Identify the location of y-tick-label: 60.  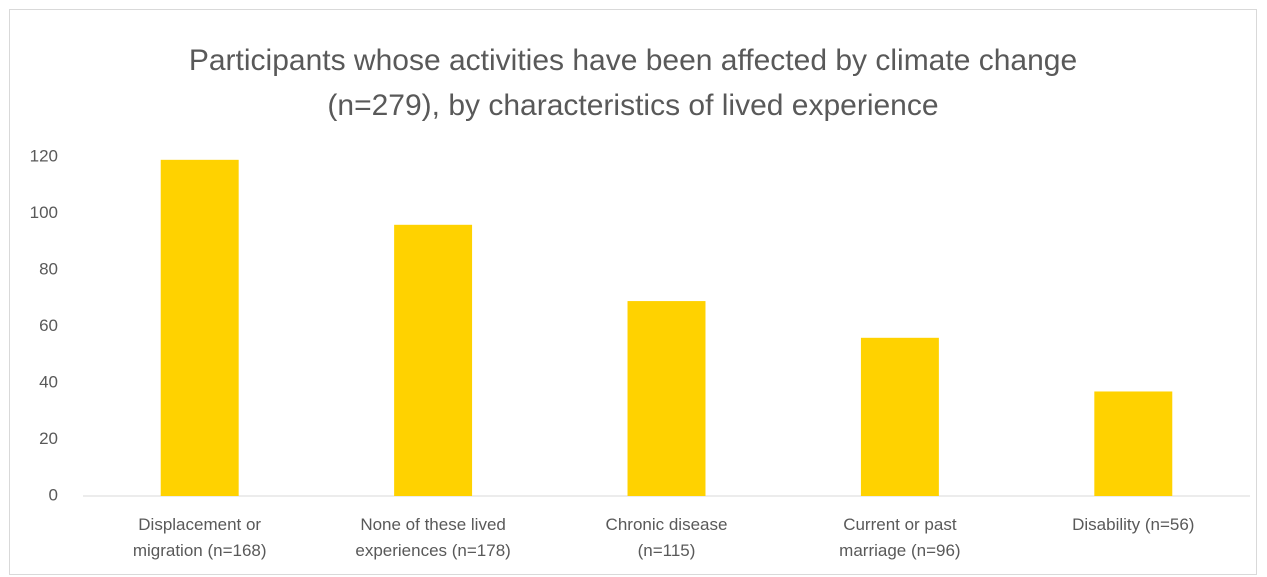
(48, 325).